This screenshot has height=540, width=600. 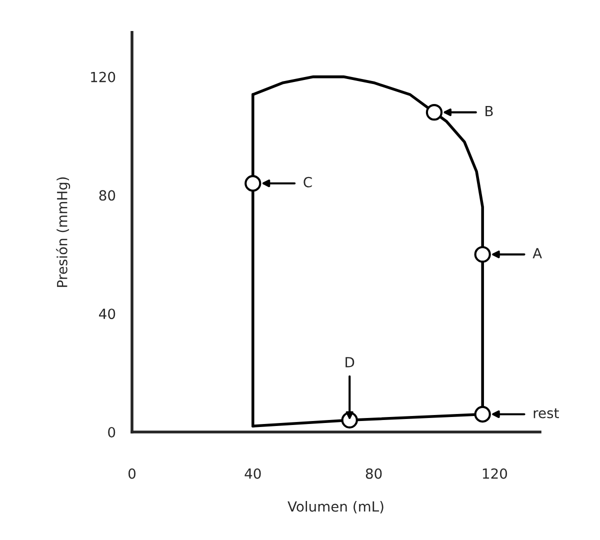 What do you see at coordinates (374, 473) in the screenshot?
I see `x-tick-label: 80` at bounding box center [374, 473].